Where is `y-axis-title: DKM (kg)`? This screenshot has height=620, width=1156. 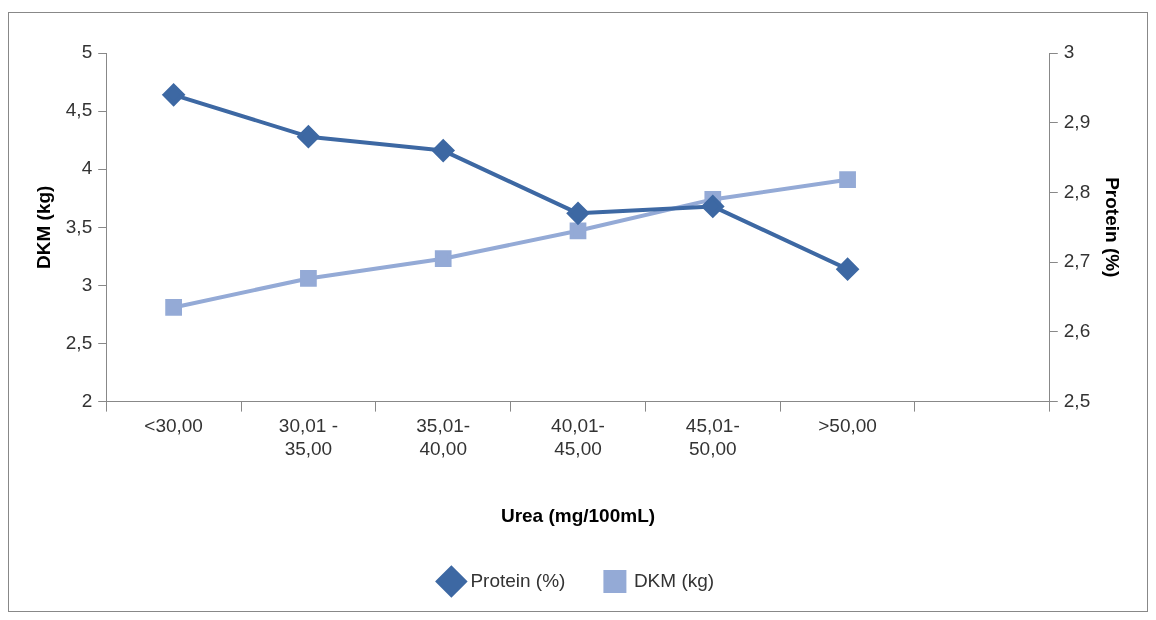
y-axis-title: DKM (kg) is located at coordinates (43, 227).